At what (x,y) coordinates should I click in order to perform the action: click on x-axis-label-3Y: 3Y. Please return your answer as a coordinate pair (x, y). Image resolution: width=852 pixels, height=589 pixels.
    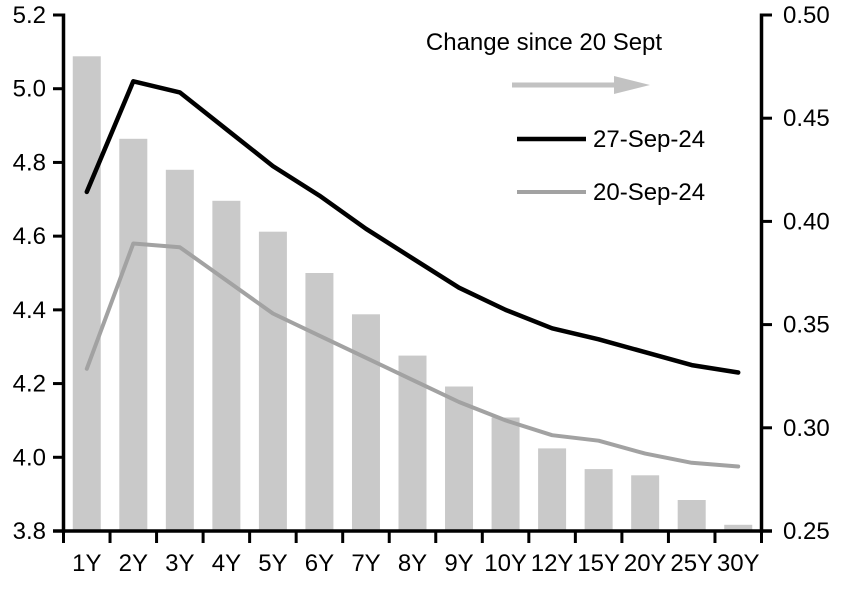
    Looking at the image, I should click on (179, 563).